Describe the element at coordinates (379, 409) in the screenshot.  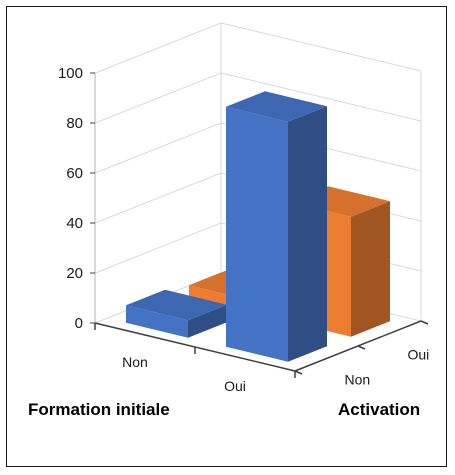
I see `depth-axis-title: Activation` at that location.